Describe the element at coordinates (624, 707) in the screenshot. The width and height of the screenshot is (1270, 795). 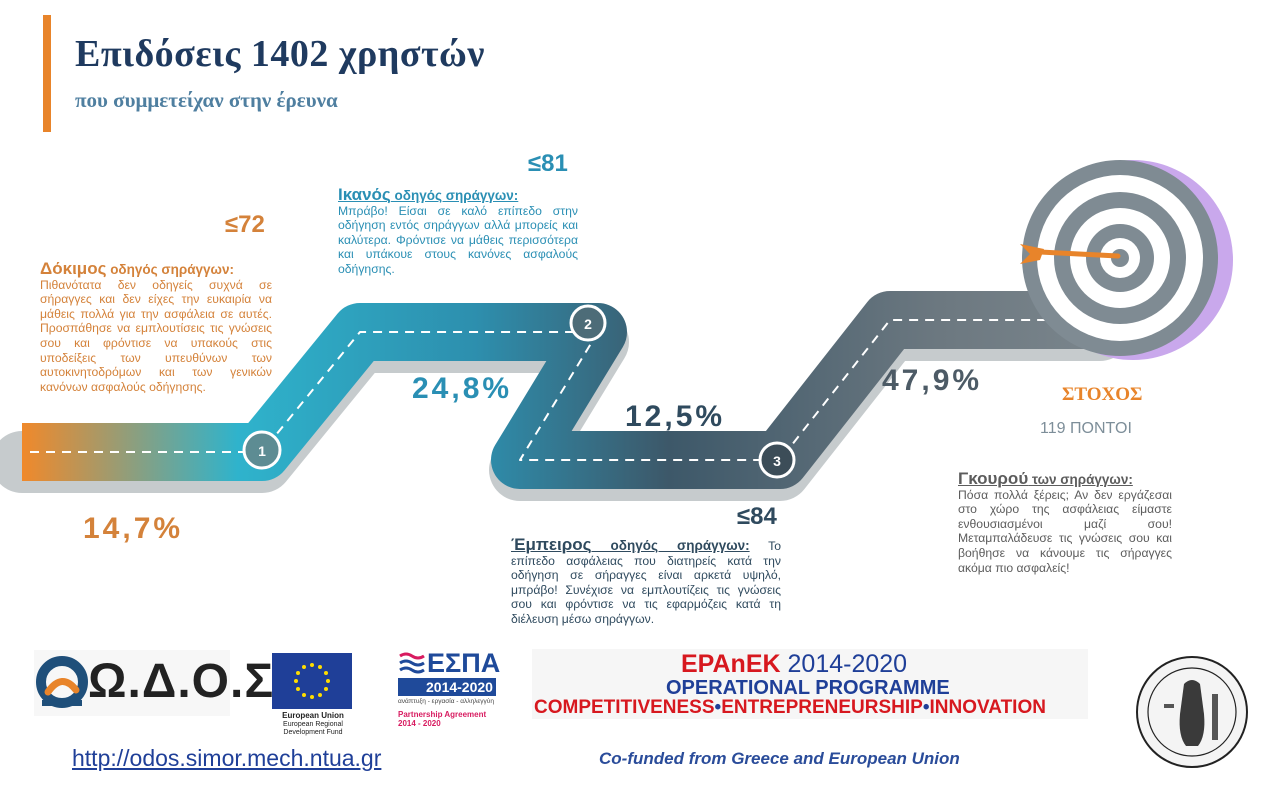
I see `slogan-1: COMPETITIVENESS` at that location.